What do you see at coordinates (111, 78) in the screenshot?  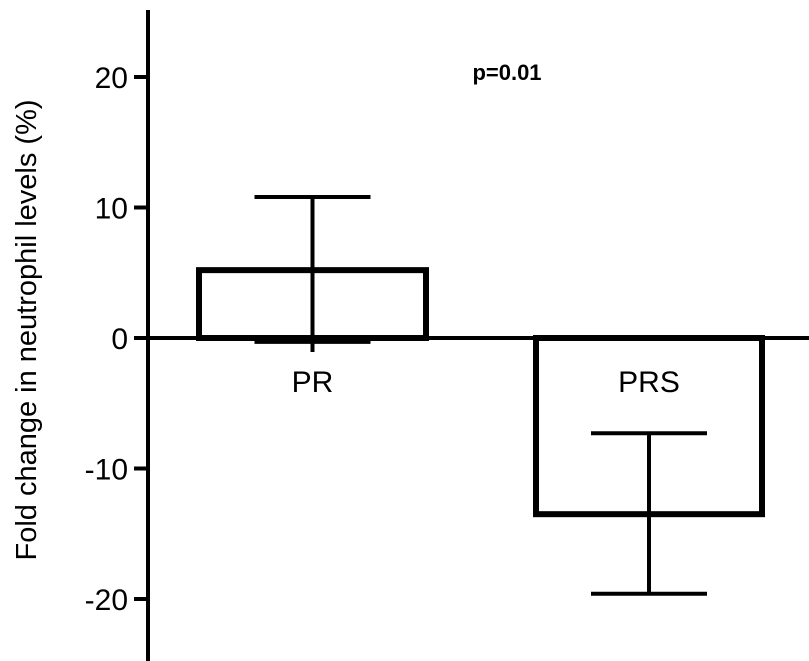 I see `y-tick-label: 20` at bounding box center [111, 78].